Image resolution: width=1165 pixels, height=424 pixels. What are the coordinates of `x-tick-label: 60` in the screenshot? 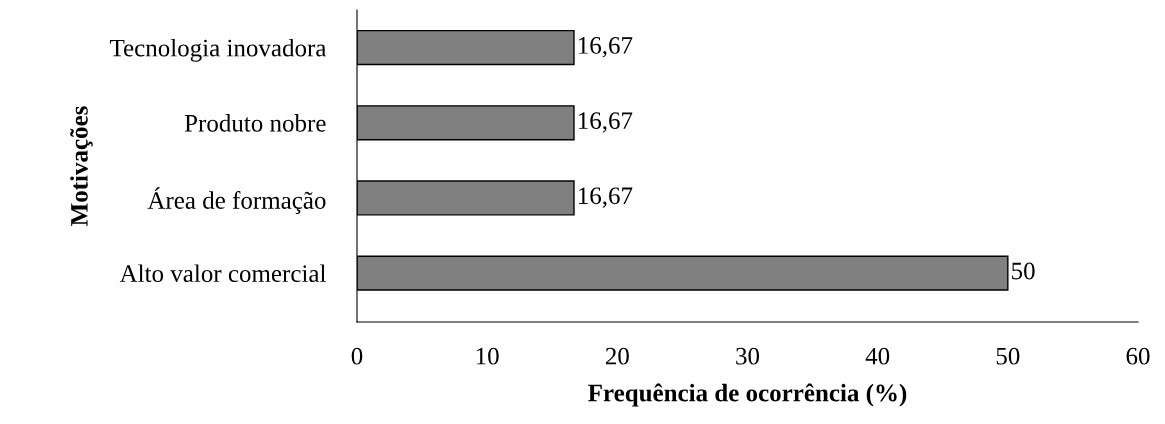 It's located at (1138, 356).